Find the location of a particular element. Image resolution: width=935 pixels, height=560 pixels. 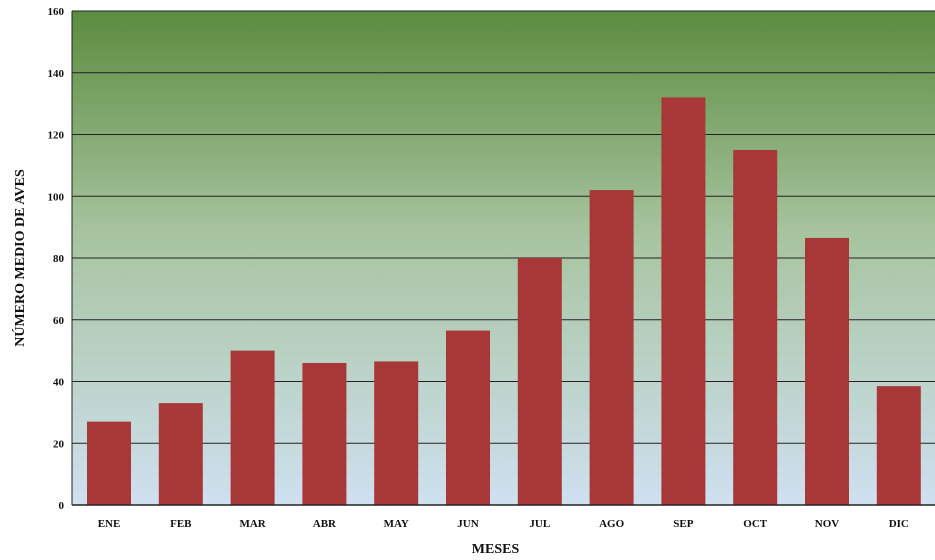

y-tick-labels: 0 20 40 60 80 100 120 140 160 is located at coordinates (56, 259).